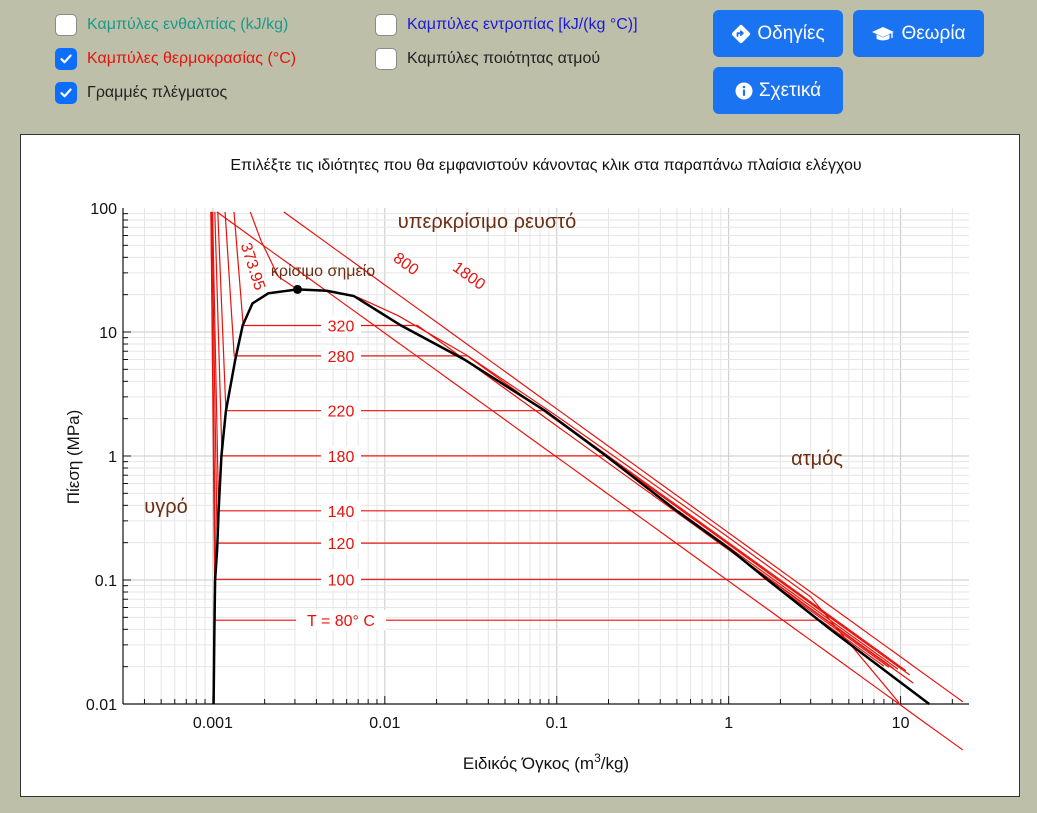 This screenshot has width=1037, height=813. I want to click on x-tick-label: 0.01, so click(384, 723).